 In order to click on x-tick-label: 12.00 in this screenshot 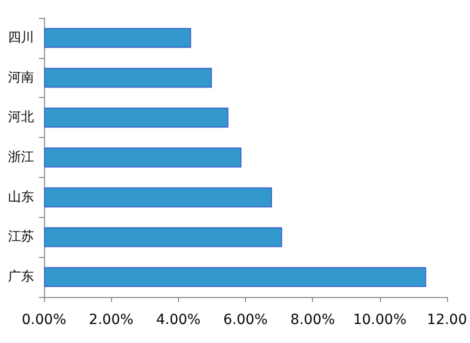, I will do `click(447, 320)`.